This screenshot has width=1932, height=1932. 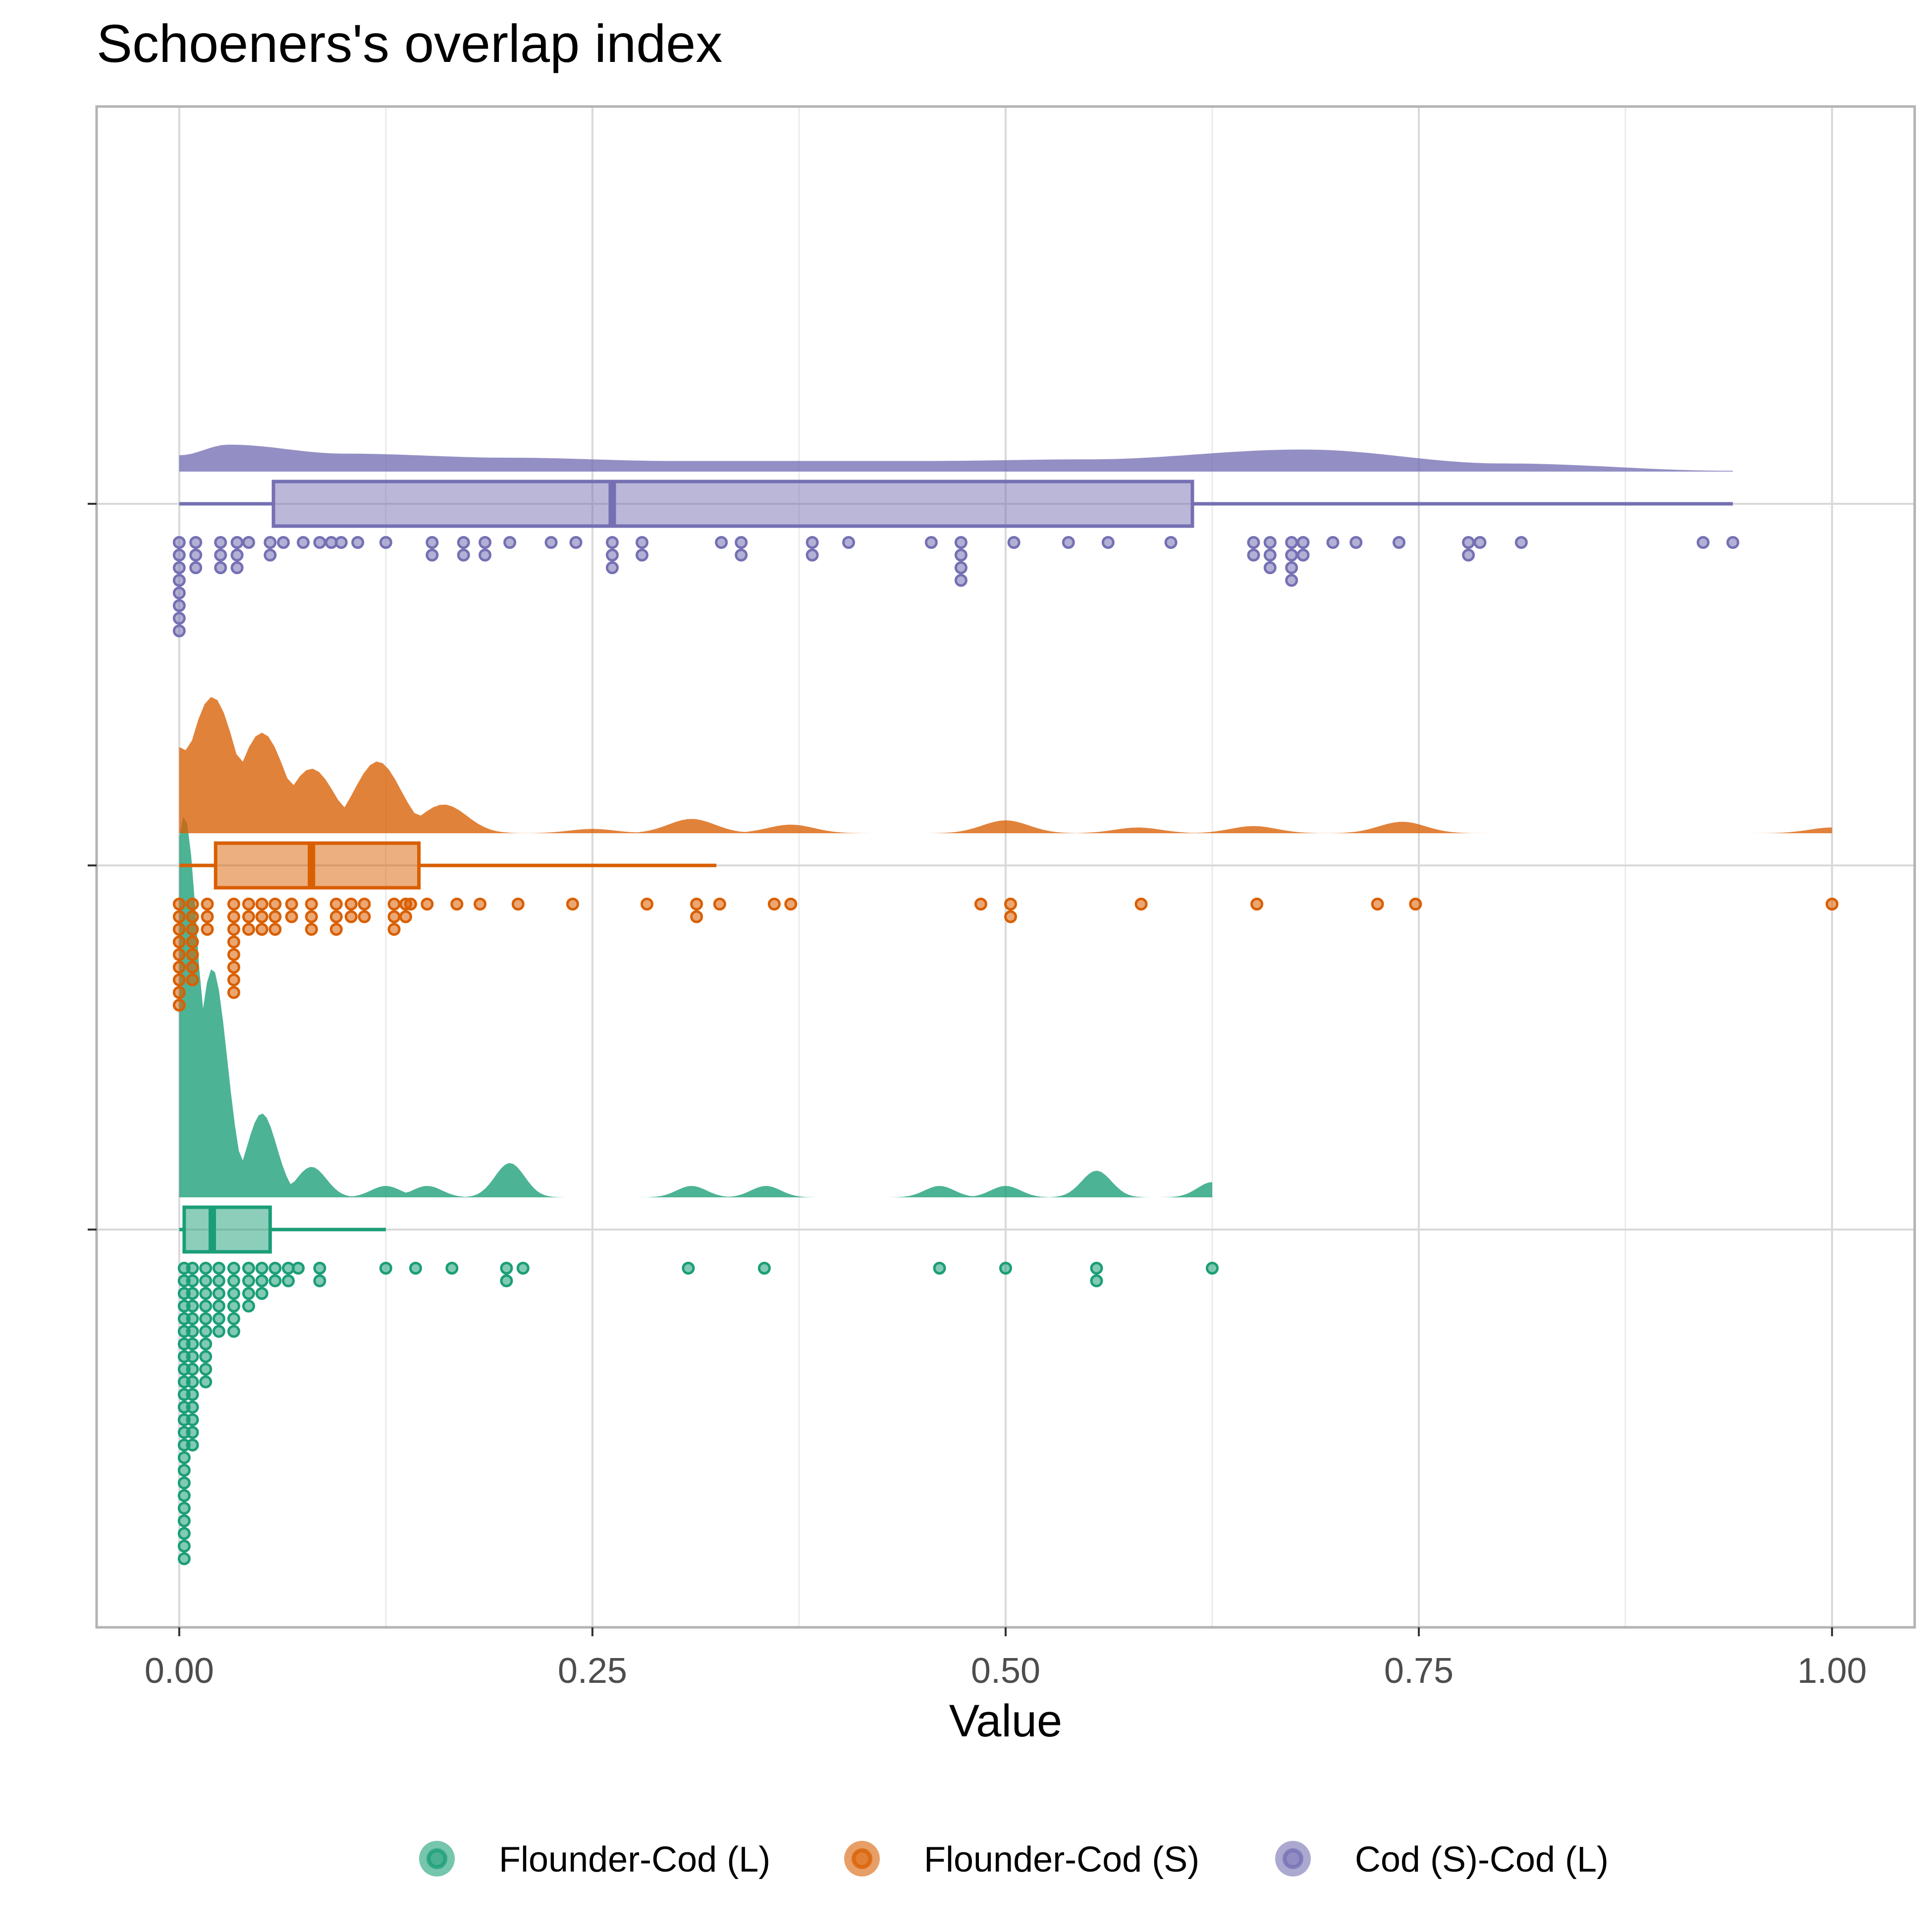 What do you see at coordinates (956, 458) in the screenshot?
I see `density-cloud` at bounding box center [956, 458].